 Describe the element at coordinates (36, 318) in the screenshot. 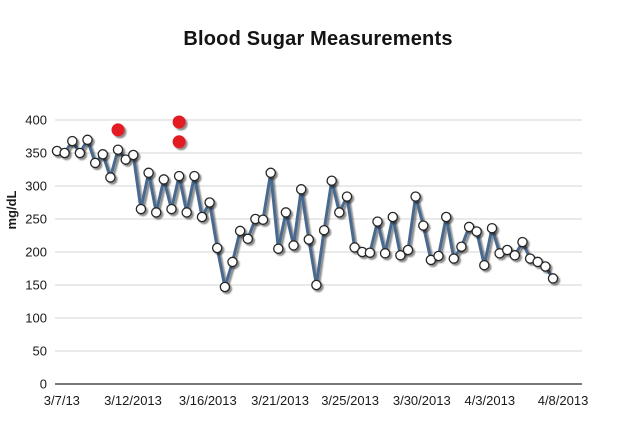

I see `y-tick-label: 100` at that location.